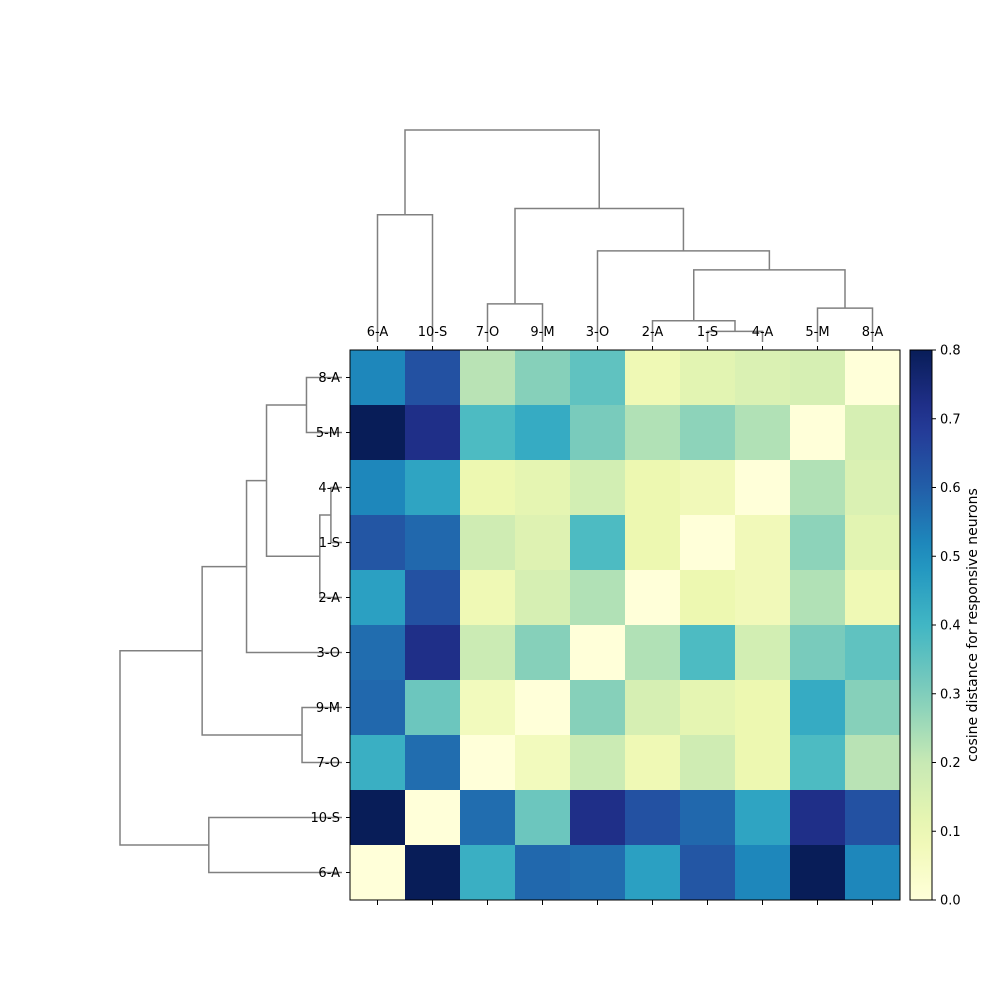 The width and height of the screenshot is (1000, 1004). I want to click on column-label: 1-S, so click(707, 332).